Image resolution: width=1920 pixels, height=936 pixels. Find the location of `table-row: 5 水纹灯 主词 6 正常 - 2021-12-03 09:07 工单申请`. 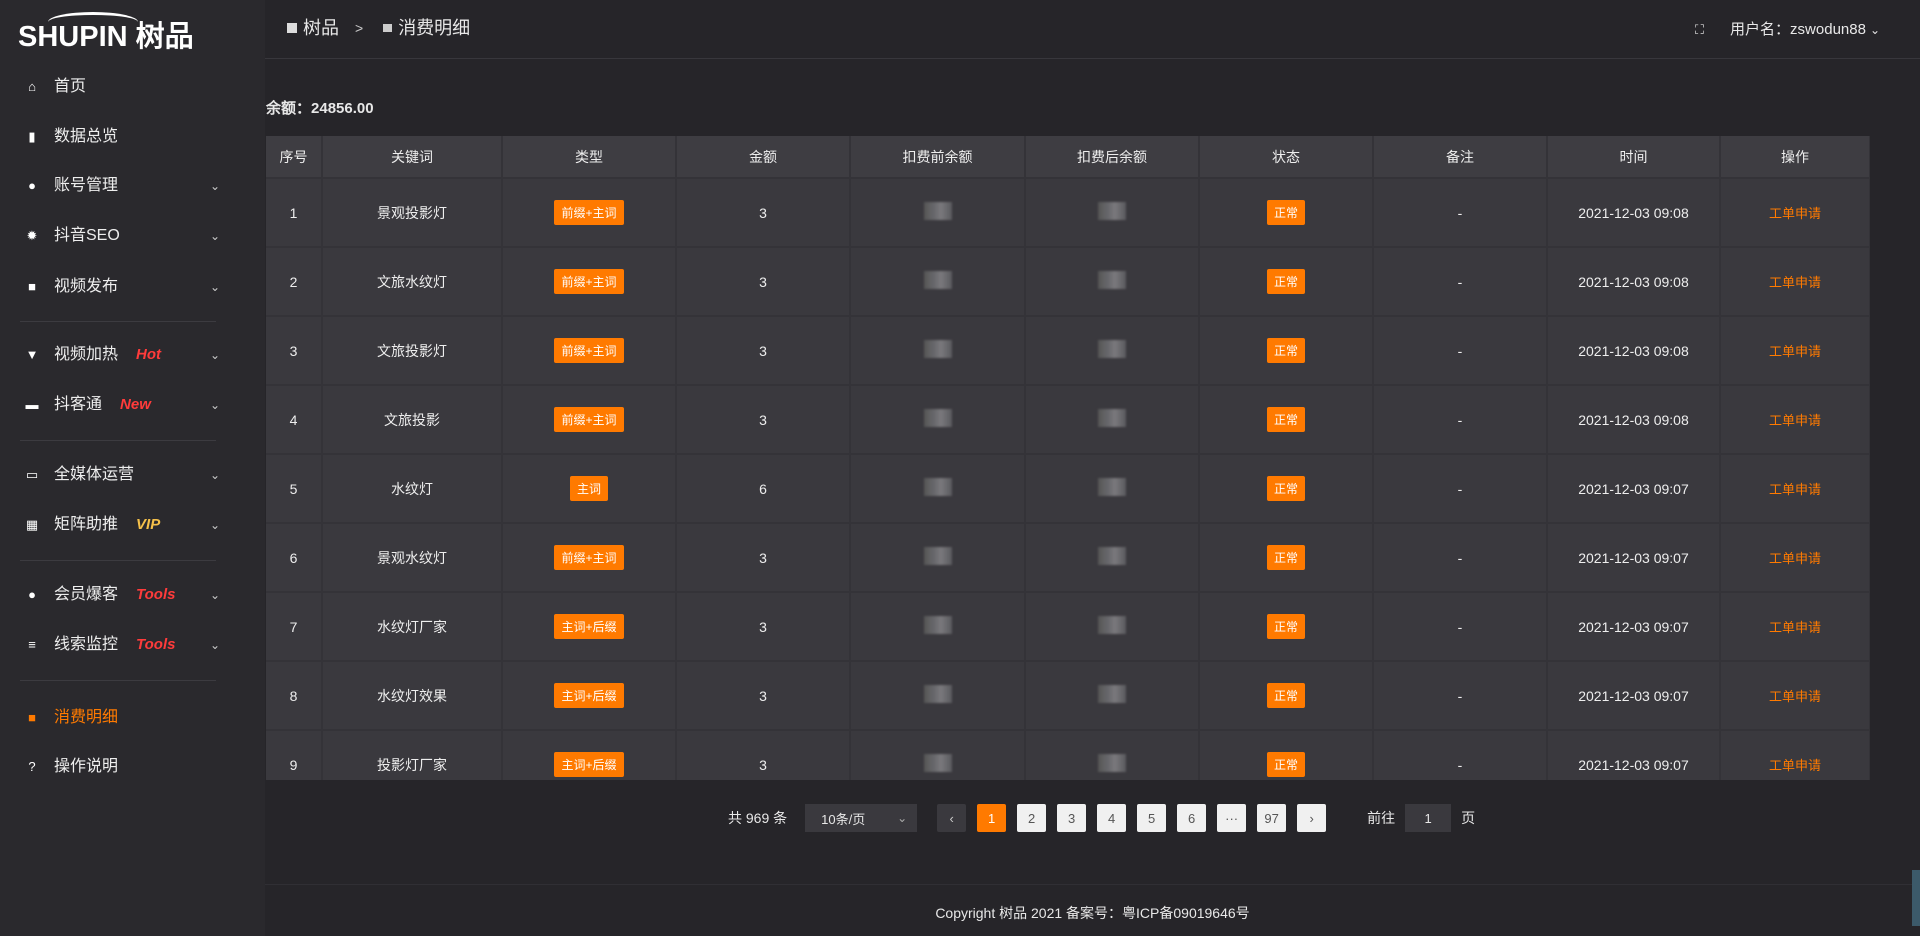

table-row: 5 水纹灯 主词 6 正常 - 2021-12-03 09:07 工单申请 is located at coordinates (1068, 489).